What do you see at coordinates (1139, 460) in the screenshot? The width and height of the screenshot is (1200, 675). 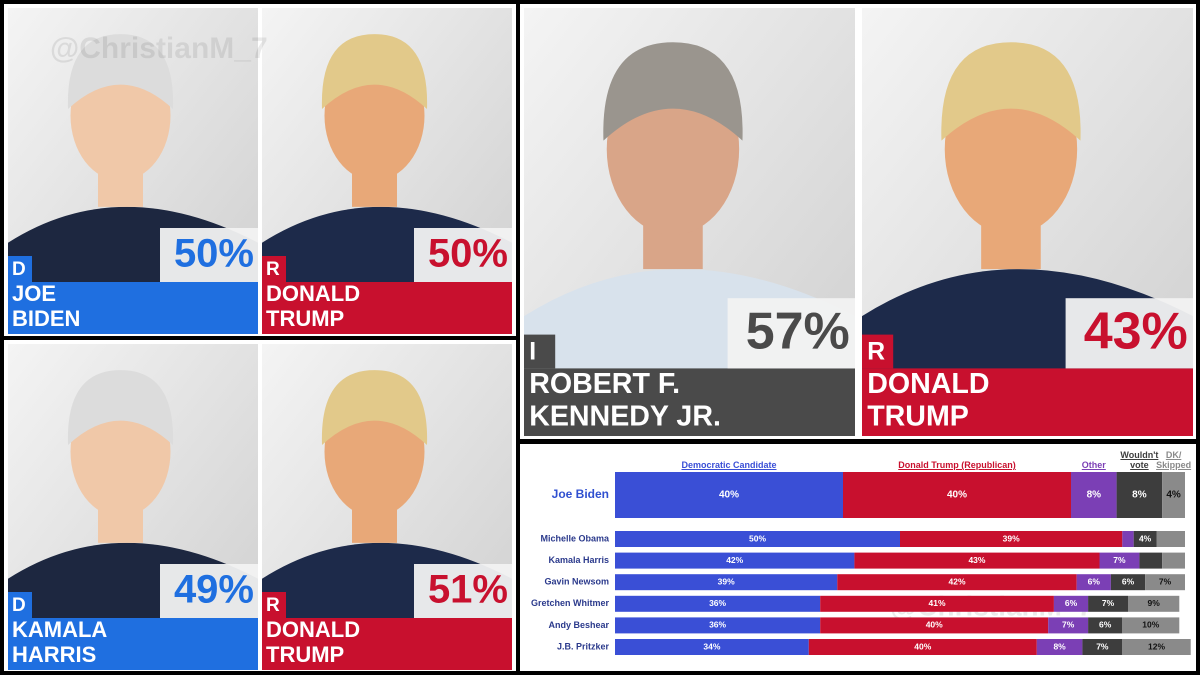 I see `legend-entry: Wouldn't vote` at bounding box center [1139, 460].